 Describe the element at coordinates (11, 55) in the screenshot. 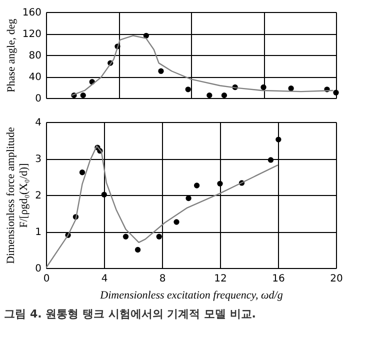

I see `y-axis-title: Phase angle, deg` at that location.